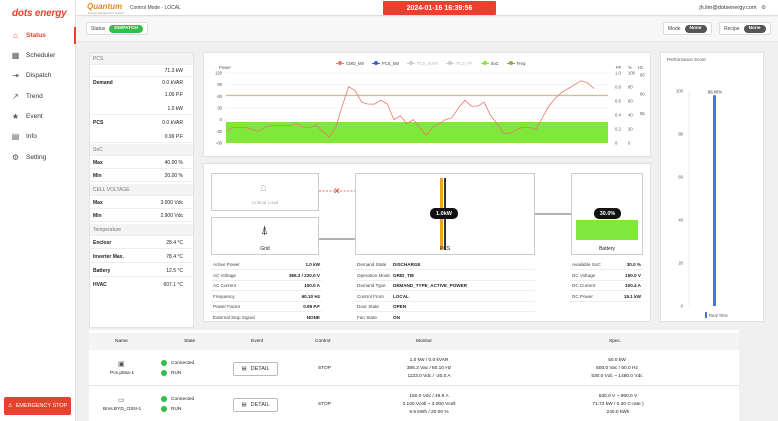 The image size is (778, 421). What do you see at coordinates (141, 271) in the screenshot?
I see `battery-temp-row: Battery 12.5 °C` at bounding box center [141, 271].